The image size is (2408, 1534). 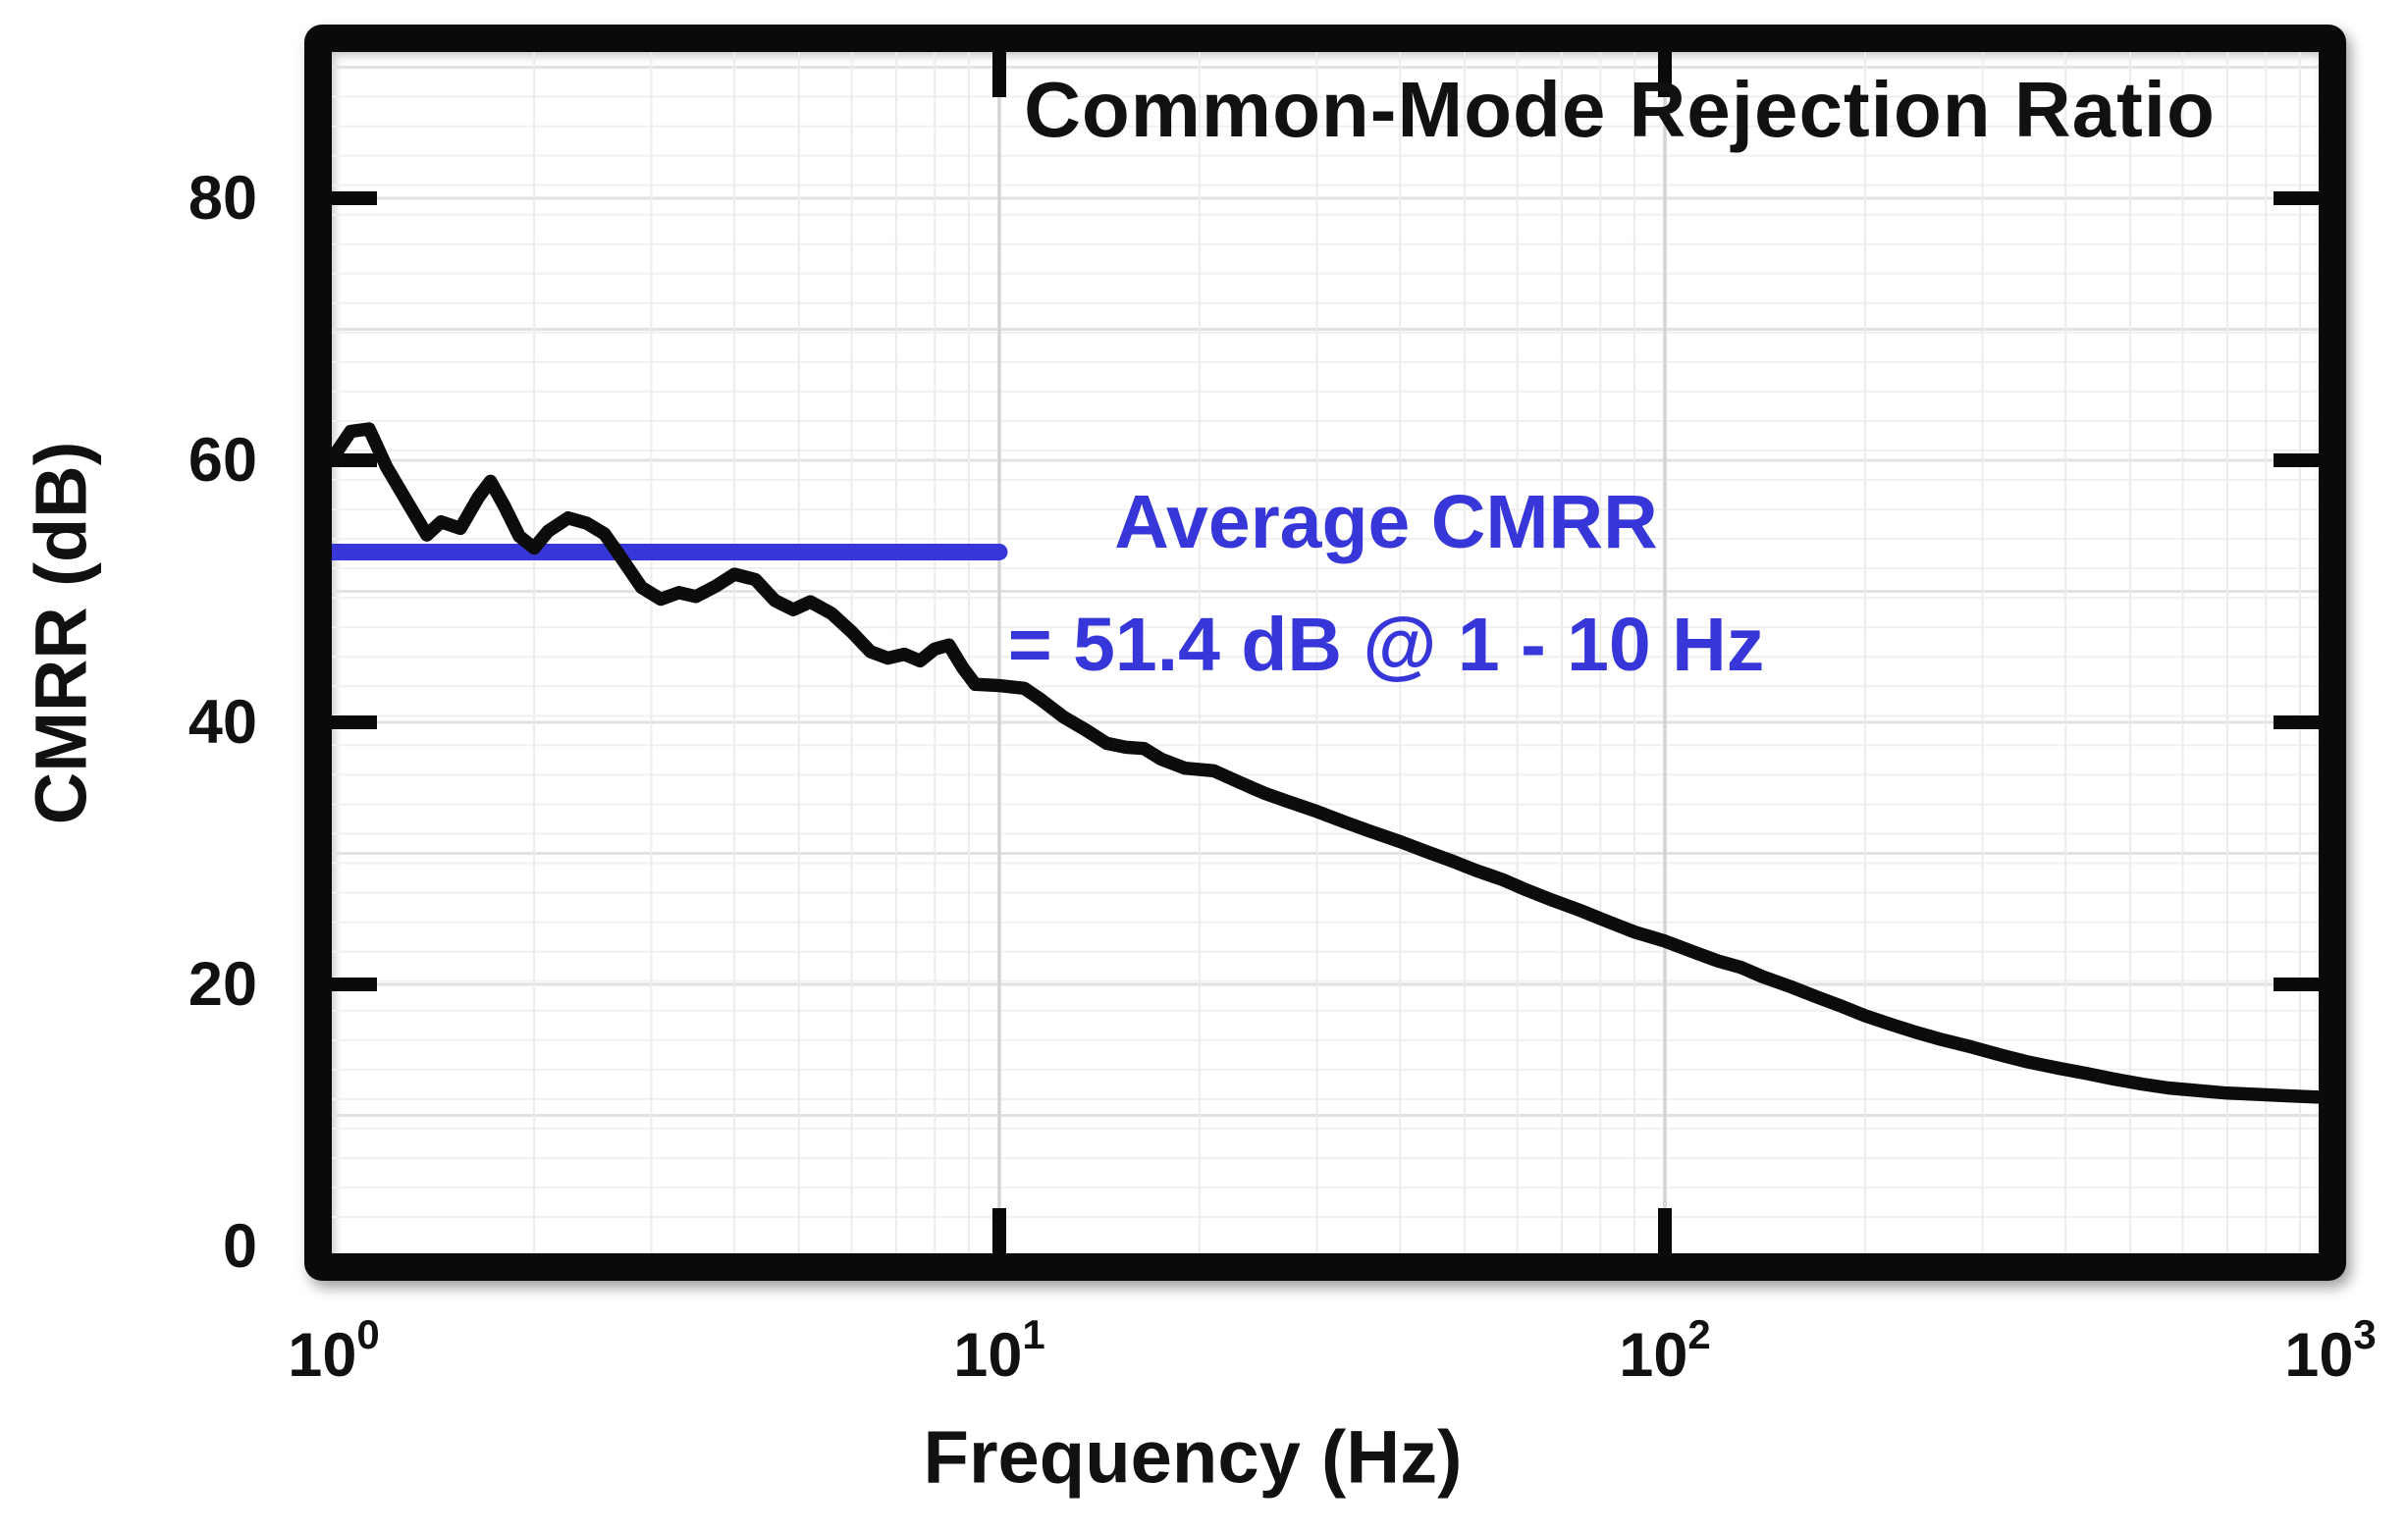 What do you see at coordinates (1620, 109) in the screenshot?
I see `chart-title: Common-Mode Rejection Ratio` at bounding box center [1620, 109].